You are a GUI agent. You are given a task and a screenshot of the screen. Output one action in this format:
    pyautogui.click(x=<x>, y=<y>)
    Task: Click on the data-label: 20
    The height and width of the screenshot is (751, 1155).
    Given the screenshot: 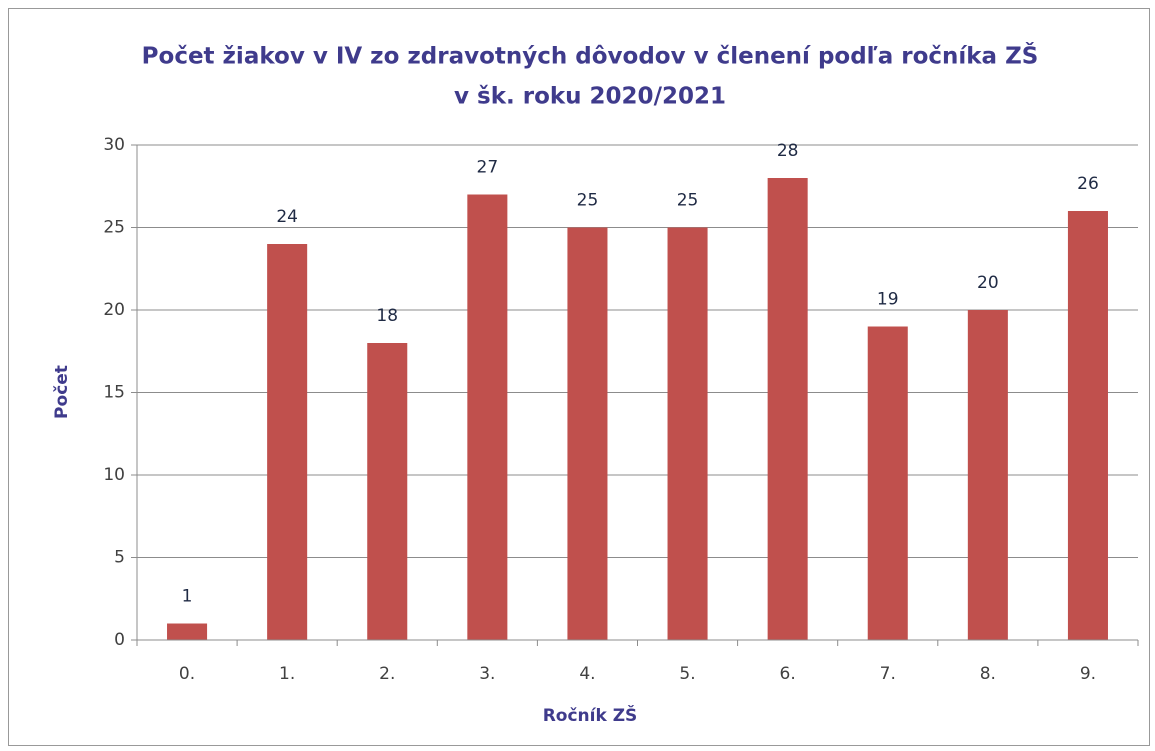 What is the action you would take?
    pyautogui.click(x=988, y=283)
    